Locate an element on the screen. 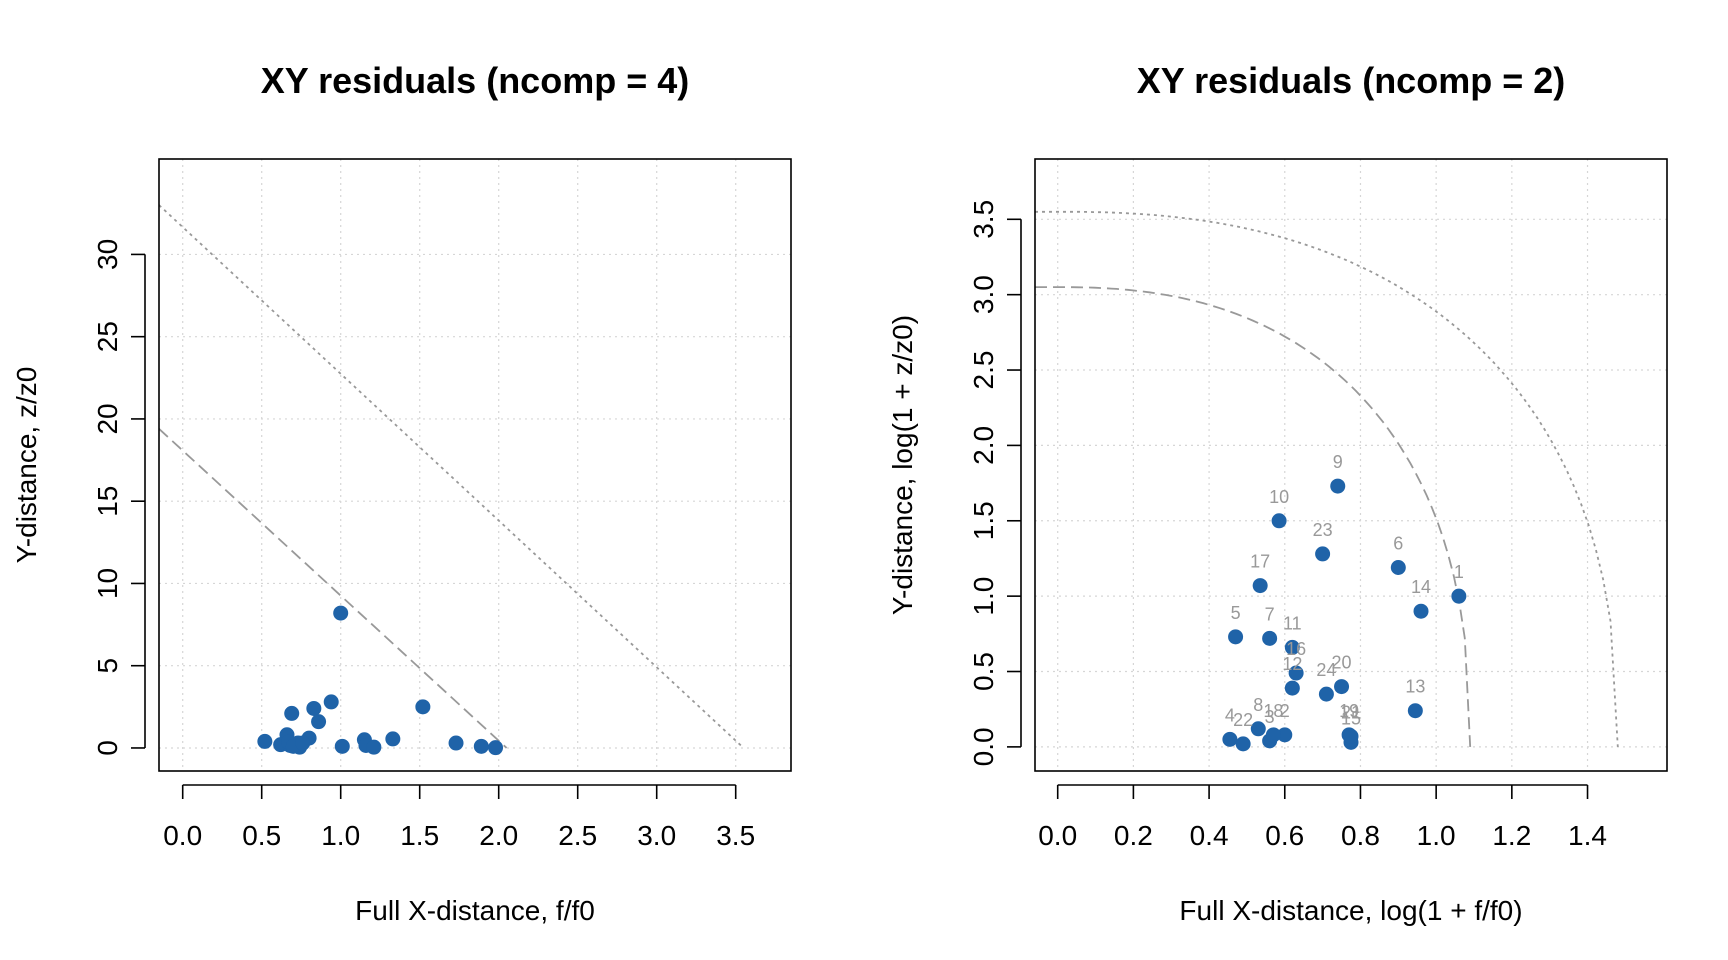 The height and width of the screenshot is (960, 1728). right-chart-y-tick-label: 1.0 is located at coordinates (983, 596).